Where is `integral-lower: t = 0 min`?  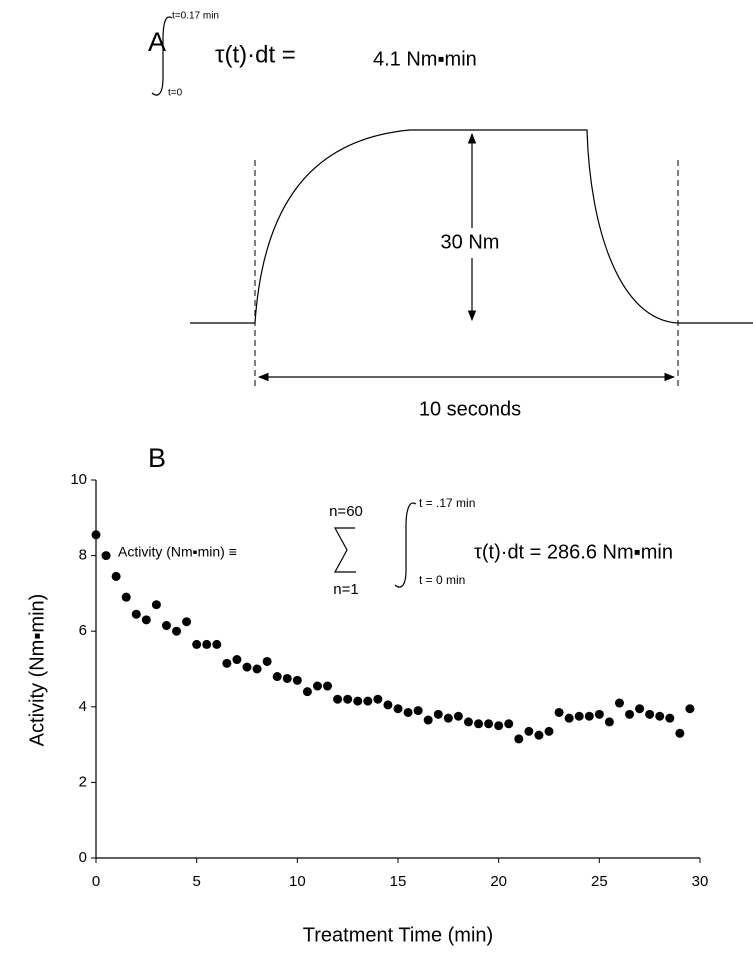
integral-lower: t = 0 min is located at coordinates (442, 580).